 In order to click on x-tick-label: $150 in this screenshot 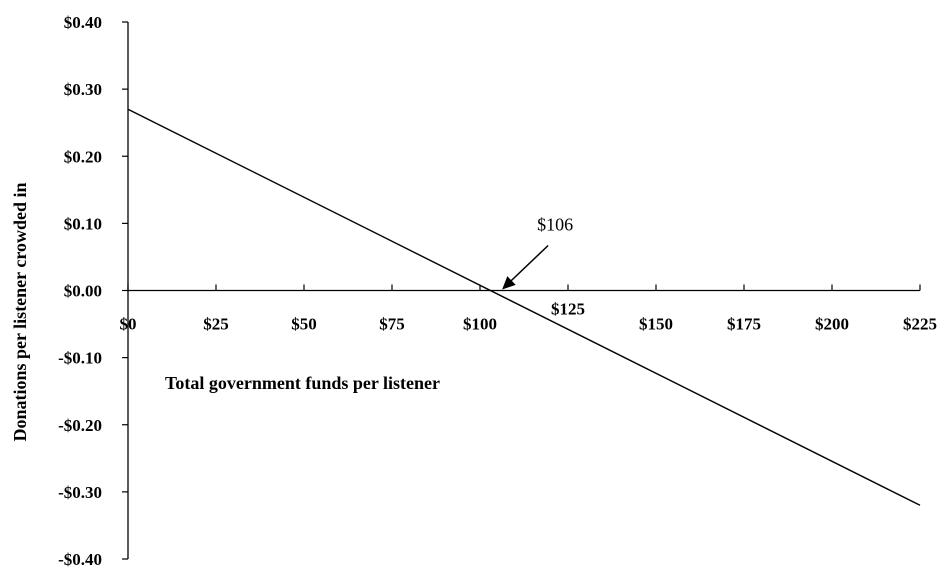, I will do `click(656, 324)`.